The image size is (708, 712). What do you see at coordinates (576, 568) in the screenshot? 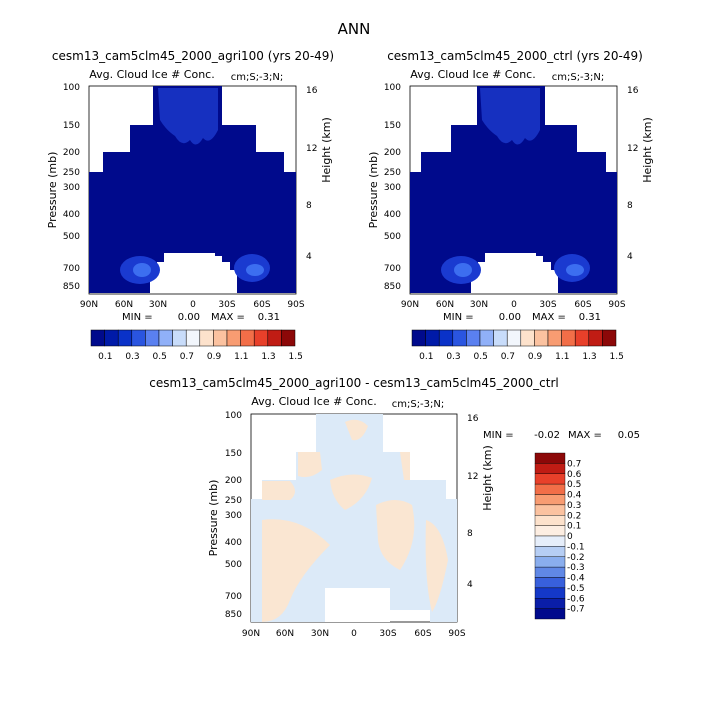
I see `colorbar-label: -0.3` at bounding box center [576, 568].